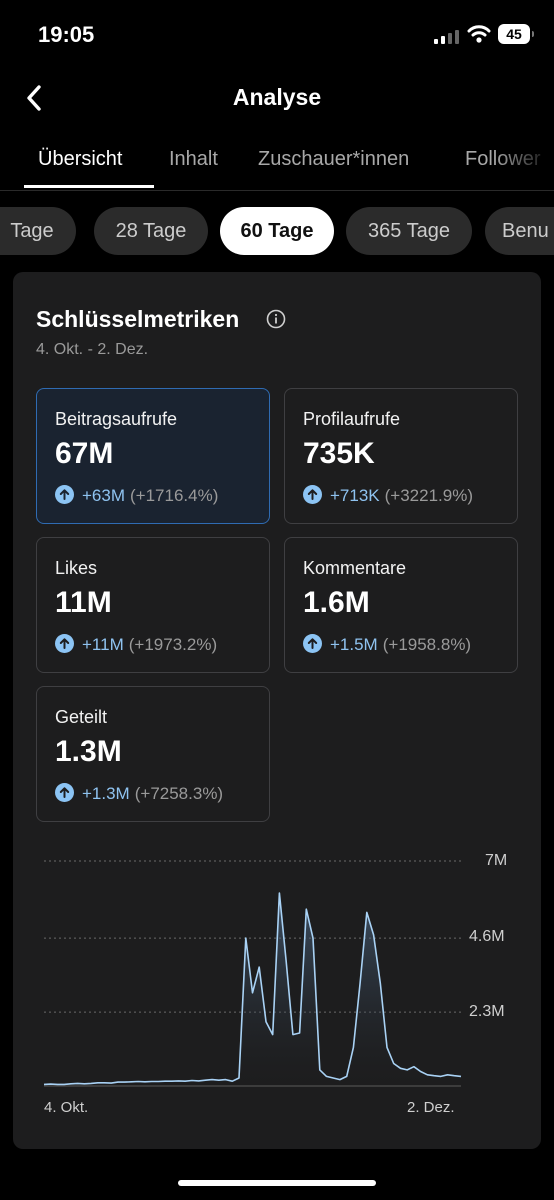 This screenshot has height=1200, width=554. What do you see at coordinates (66, 1107) in the screenshot?
I see `x-tick-label-start: 4. Okt.` at bounding box center [66, 1107].